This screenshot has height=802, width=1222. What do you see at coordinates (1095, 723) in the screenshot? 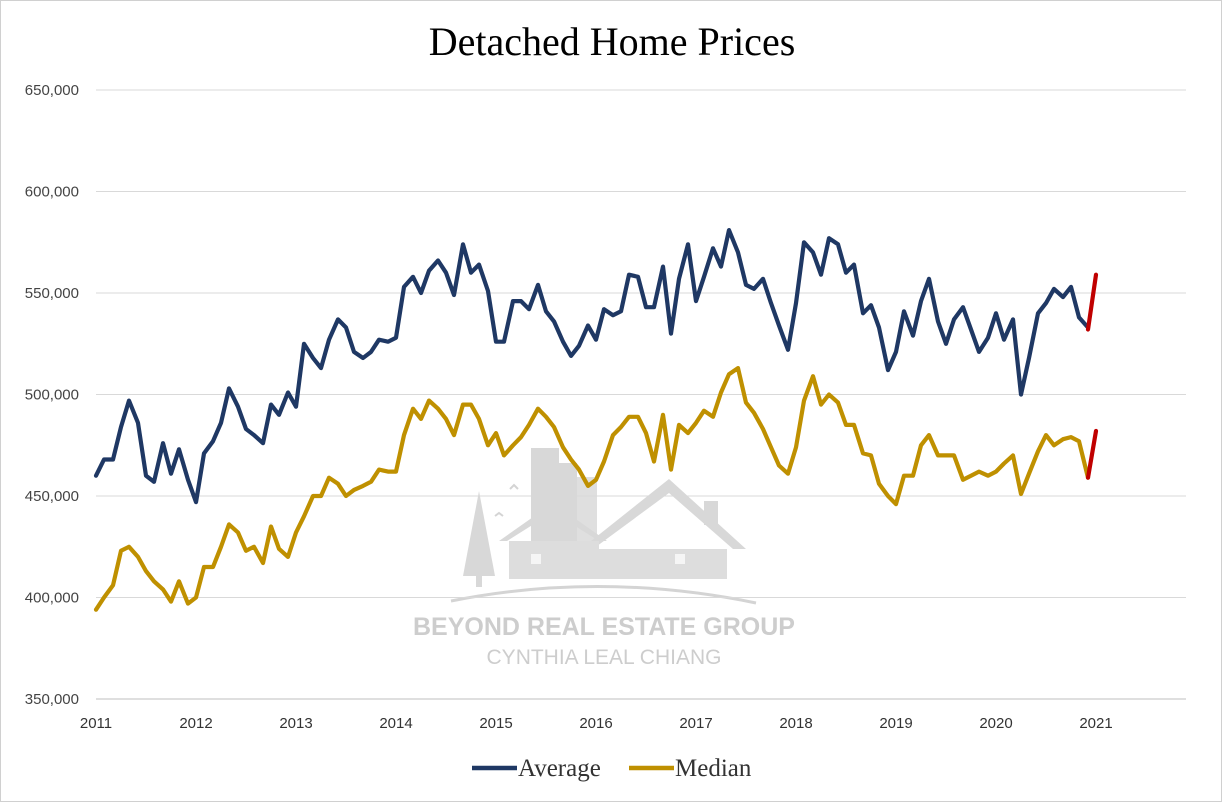
I see `x-tick-label: 2021` at bounding box center [1095, 723].